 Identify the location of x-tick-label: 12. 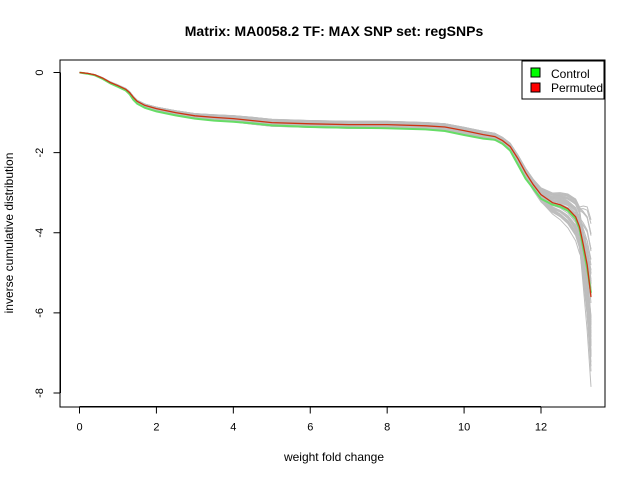
(541, 428).